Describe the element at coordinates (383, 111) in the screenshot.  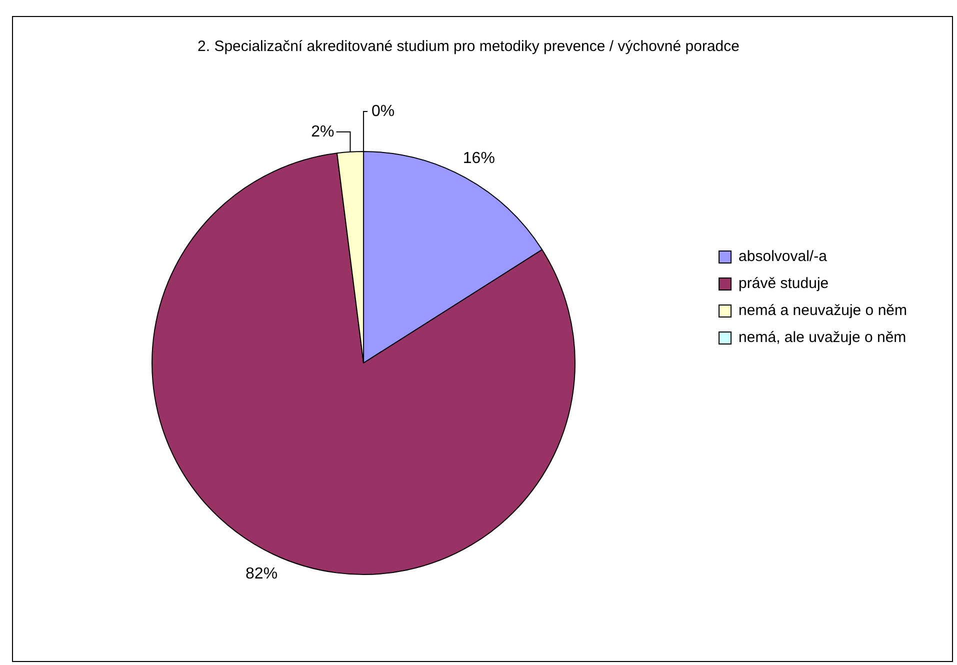
I see `text: 0%` at that location.